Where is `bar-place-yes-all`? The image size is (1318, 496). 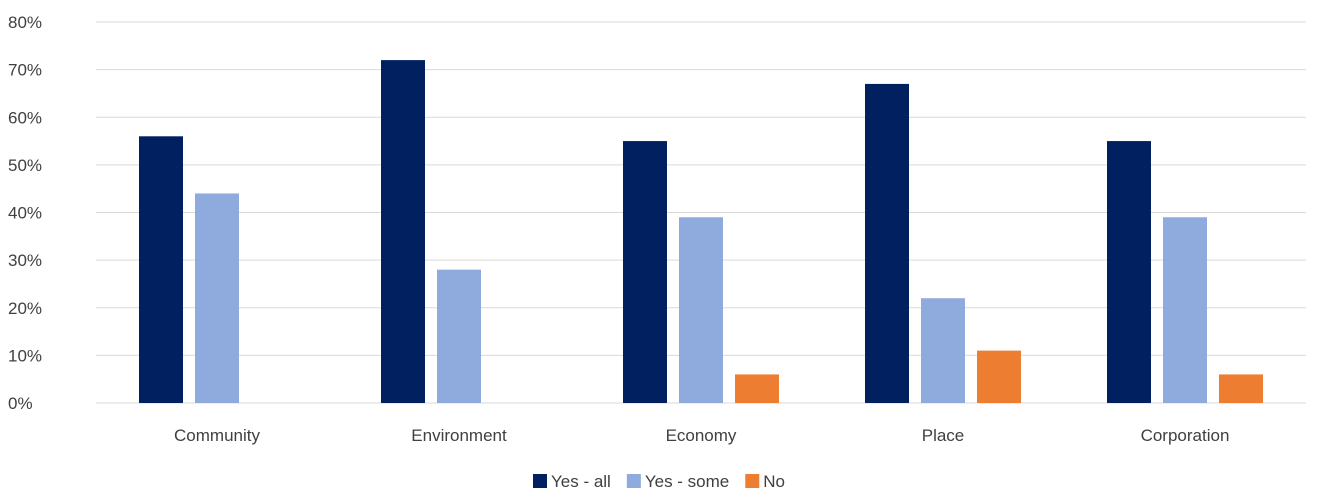 bar-place-yes-all is located at coordinates (887, 243).